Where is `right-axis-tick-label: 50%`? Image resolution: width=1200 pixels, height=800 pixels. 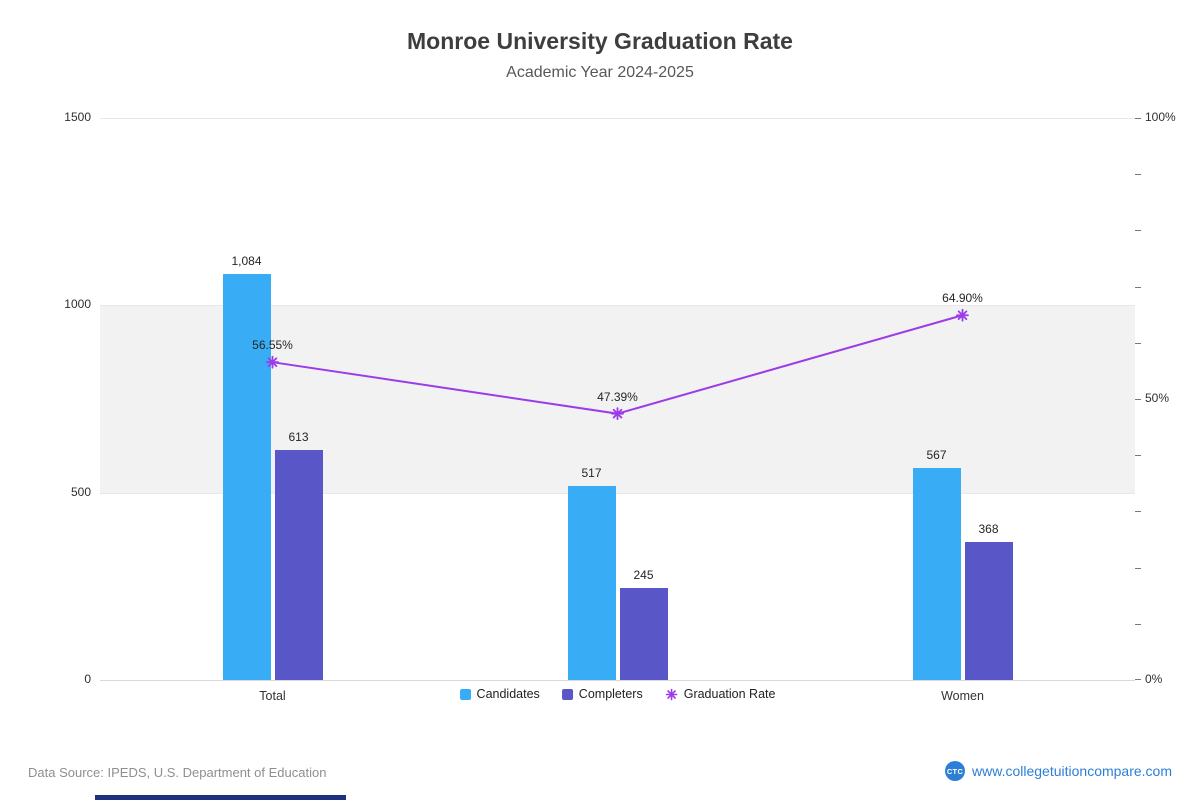 right-axis-tick-label: 50% is located at coordinates (1157, 398).